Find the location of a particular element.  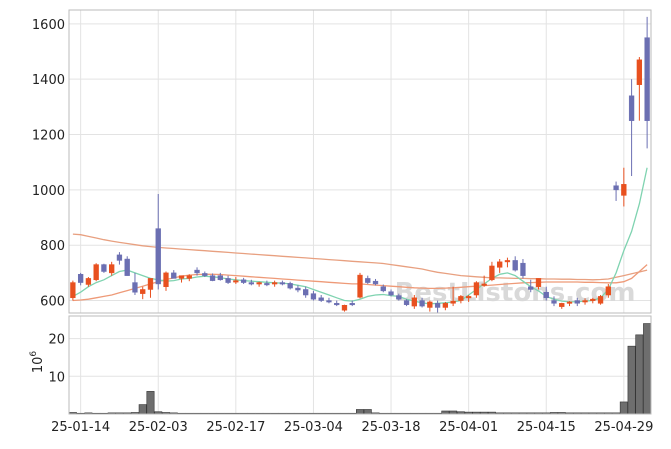

date-tick-label: 25-02-17 is located at coordinates (235, 427).